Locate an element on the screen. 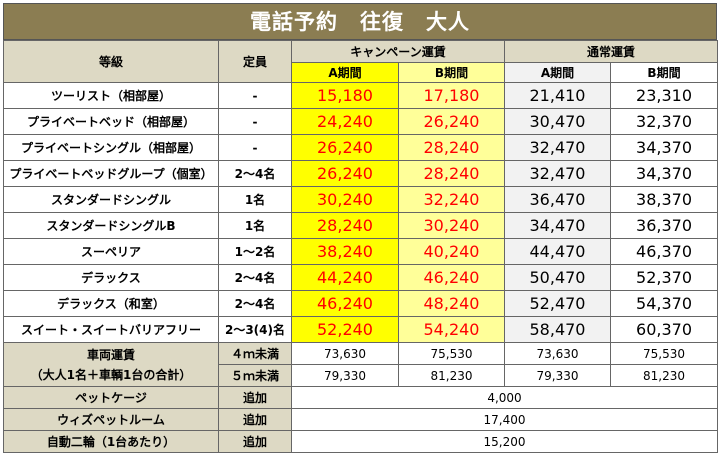 The width and height of the screenshot is (720, 453). table-row: ツーリスト（相部屋） -15,180 17,180 21,410 23,310 is located at coordinates (361, 95).